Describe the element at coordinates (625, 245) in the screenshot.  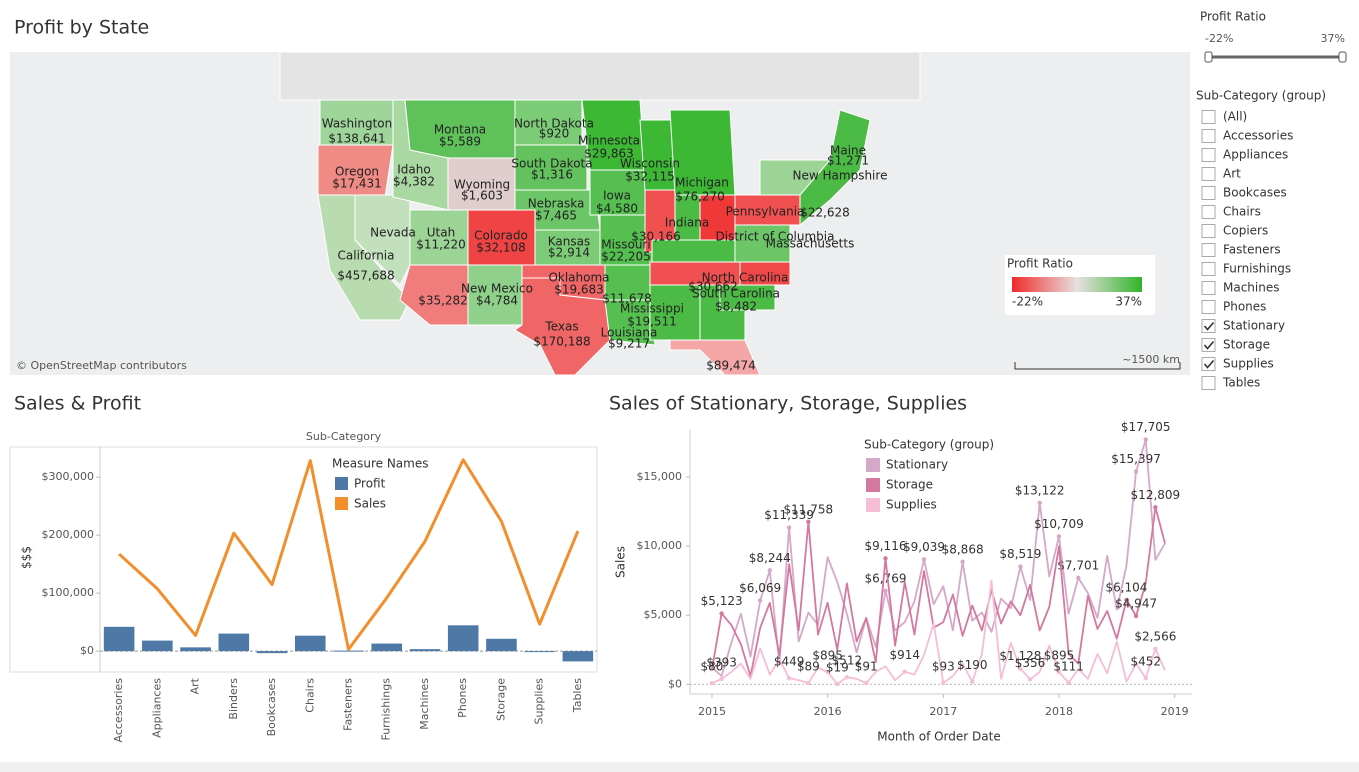
I see `map-label: Missouri` at that location.